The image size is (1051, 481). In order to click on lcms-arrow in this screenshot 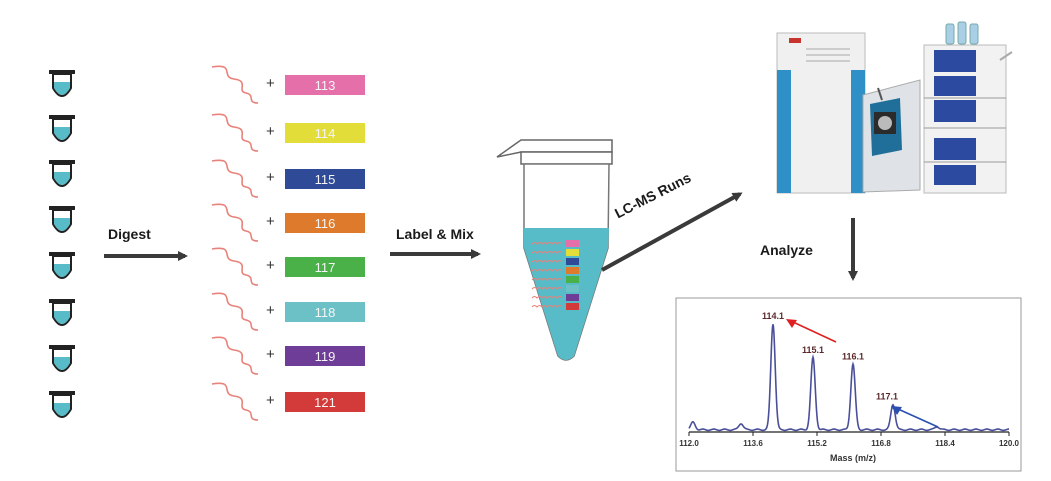, I will do `click(672, 232)`.